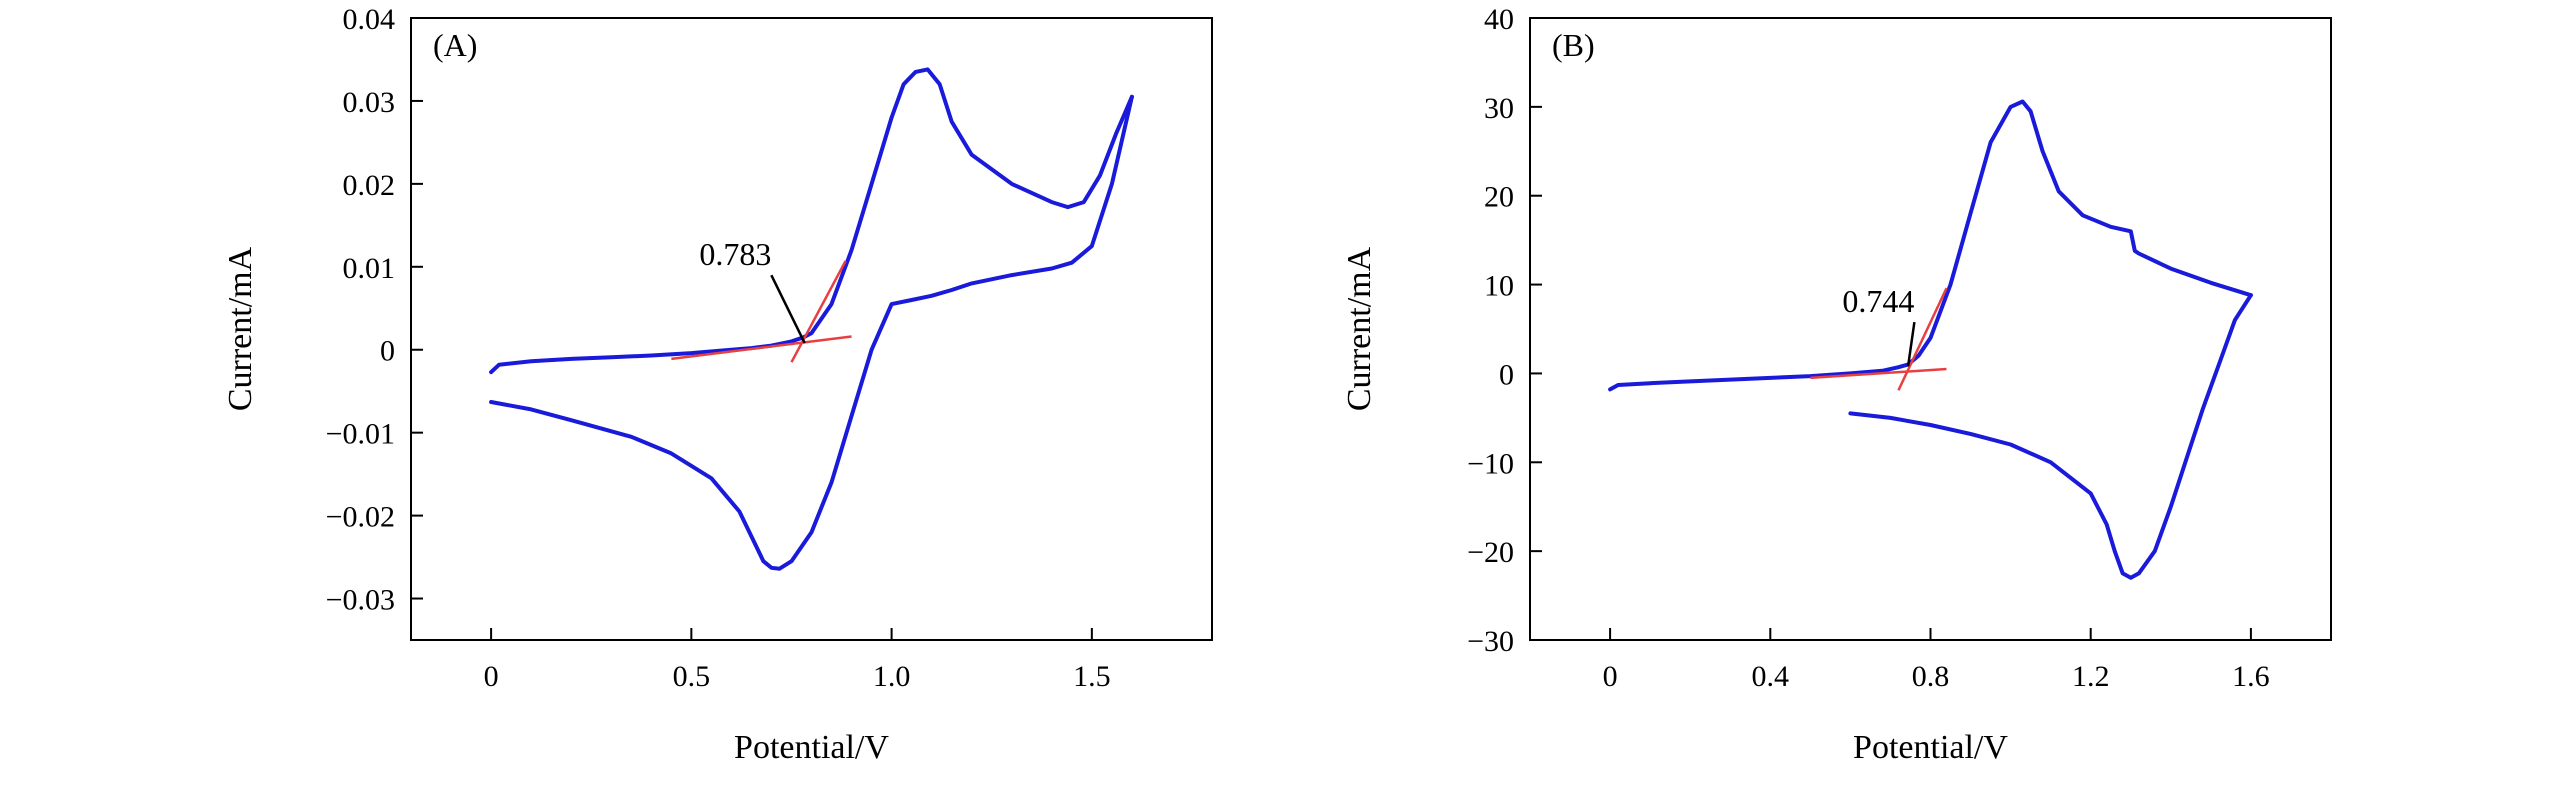  I want to click on y-tick-label: 40, so click(1499, 19).